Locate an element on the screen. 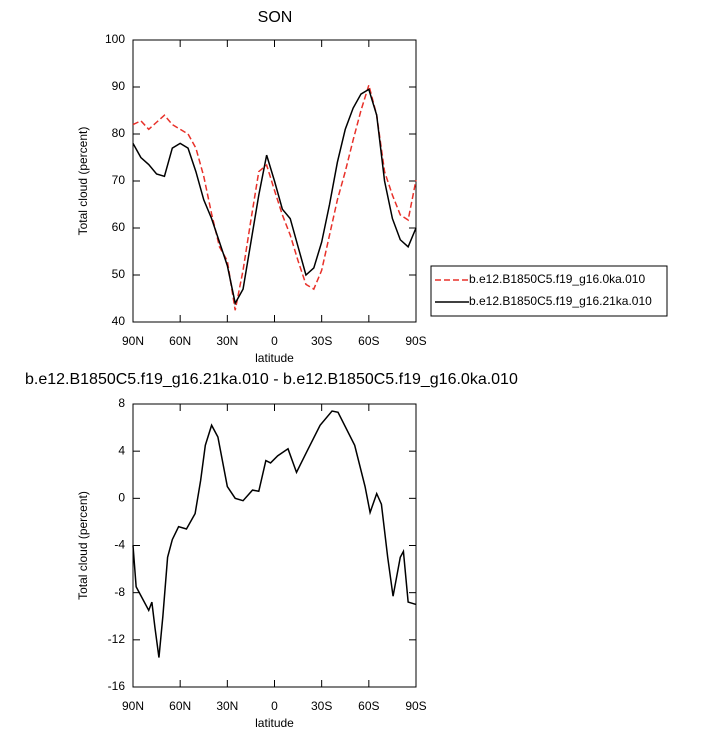 The height and width of the screenshot is (741, 713). y-tick-label: -12 is located at coordinates (117, 639).